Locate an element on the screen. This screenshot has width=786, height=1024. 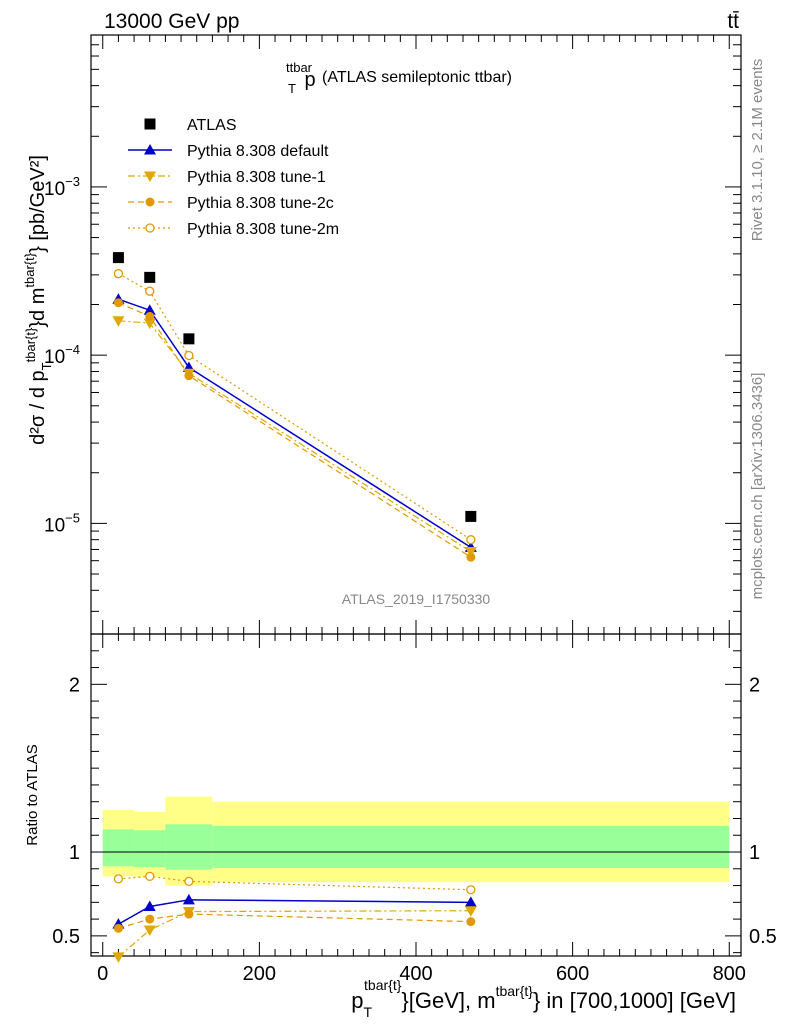
main-line-pythia-8-308-tune-2c is located at coordinates (295, 430).